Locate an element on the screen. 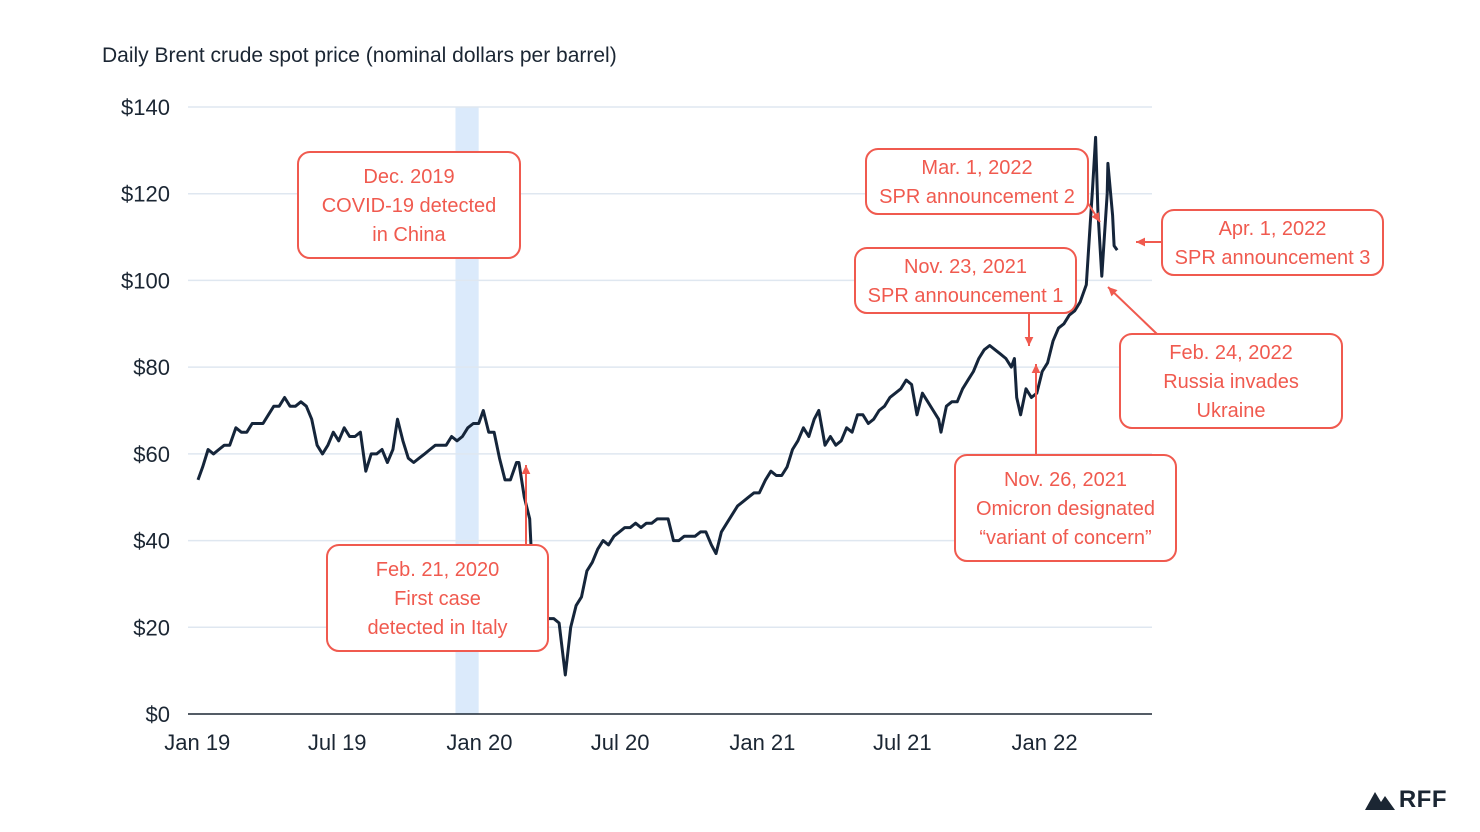 This screenshot has width=1480, height=832. mountain-icon is located at coordinates (1379, 801).